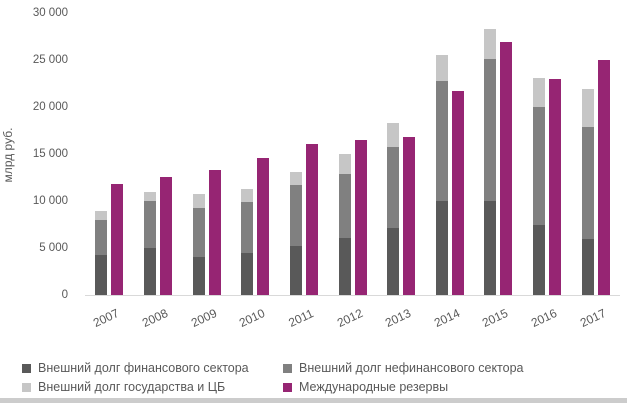 This screenshot has height=403, width=627. I want to click on y-tick-label-10000: 10 000, so click(50, 201).